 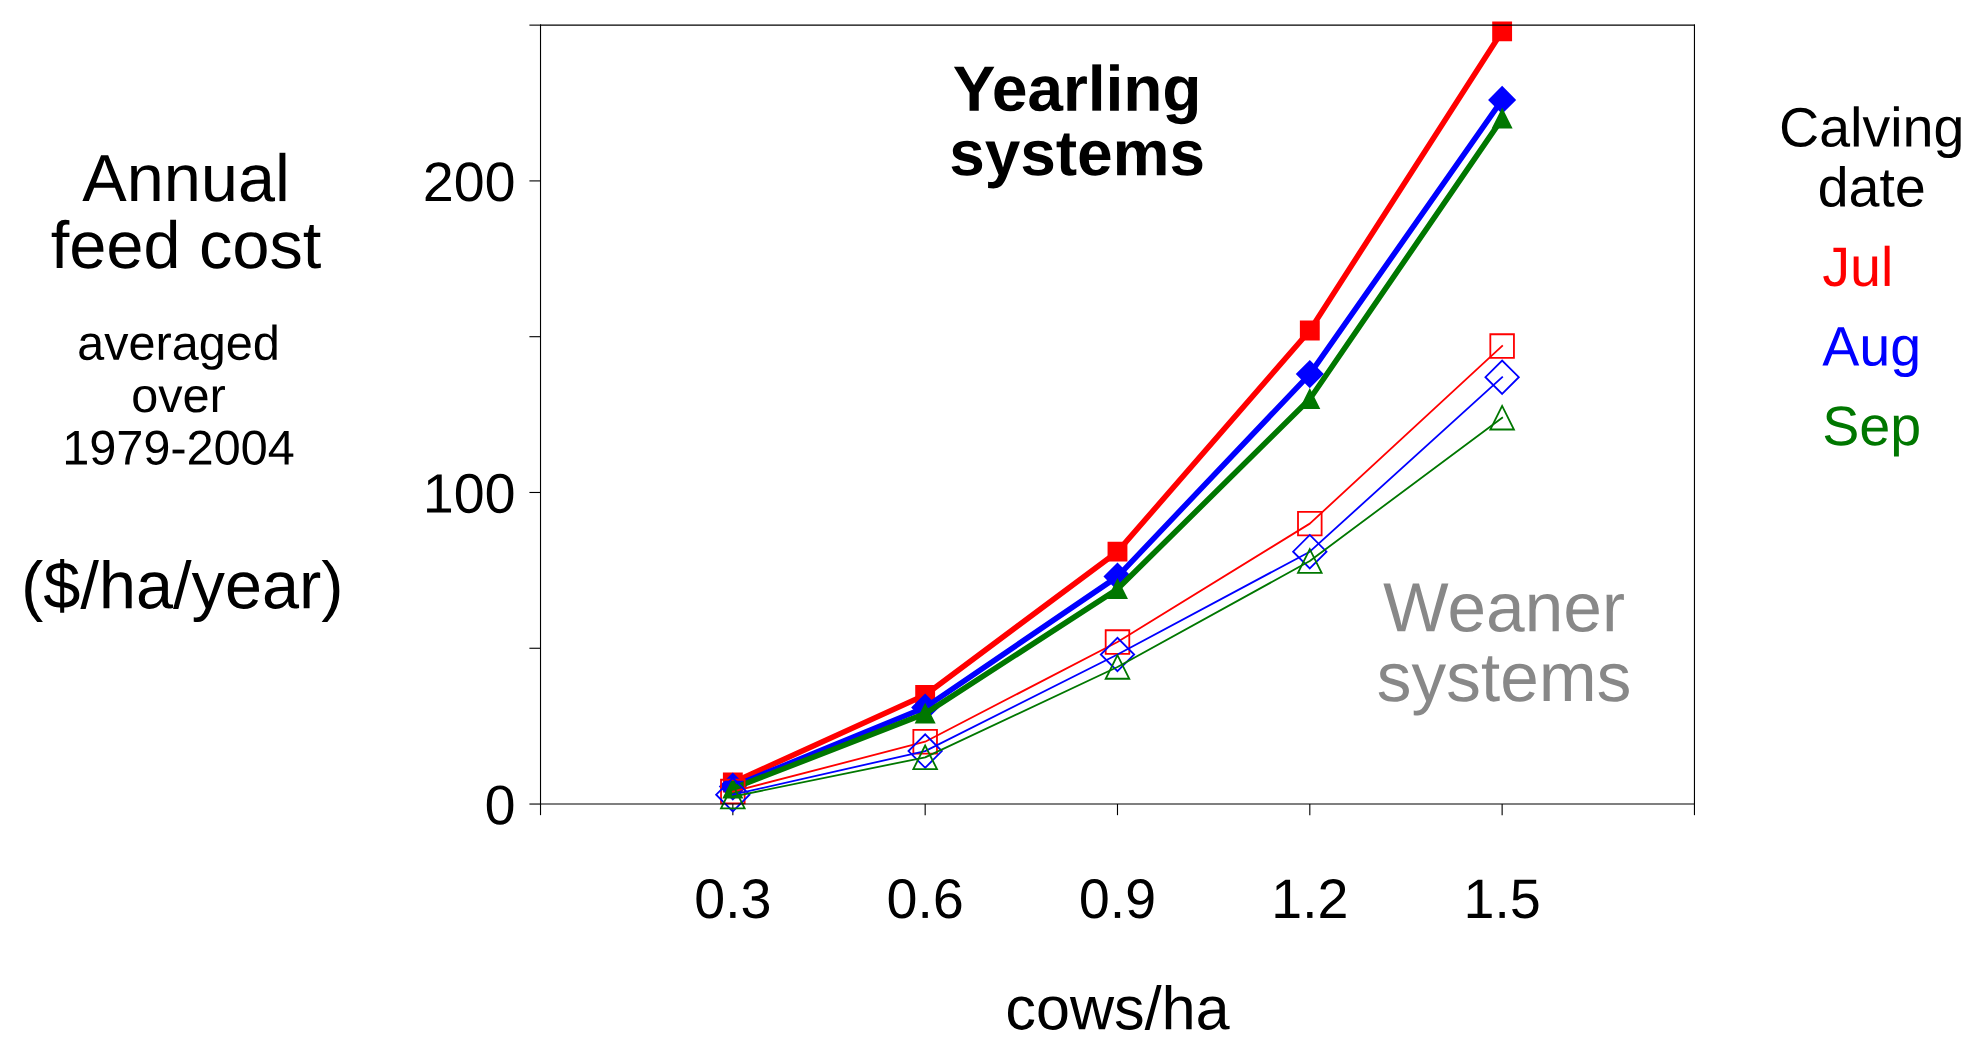 I want to click on x-tick-label: 0.9, so click(x=1117, y=899).